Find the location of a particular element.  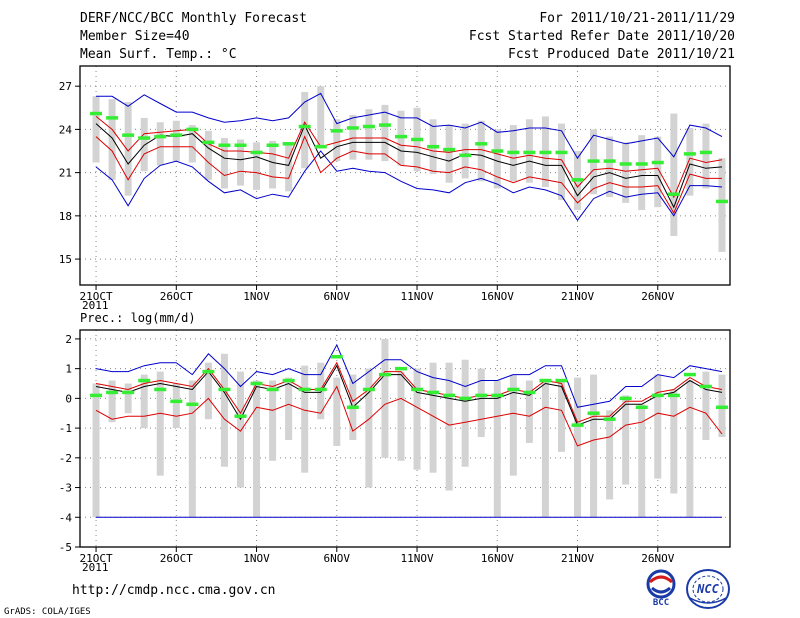

forecast-period: For 2011/10/21-2011/11/29 is located at coordinates (637, 18).